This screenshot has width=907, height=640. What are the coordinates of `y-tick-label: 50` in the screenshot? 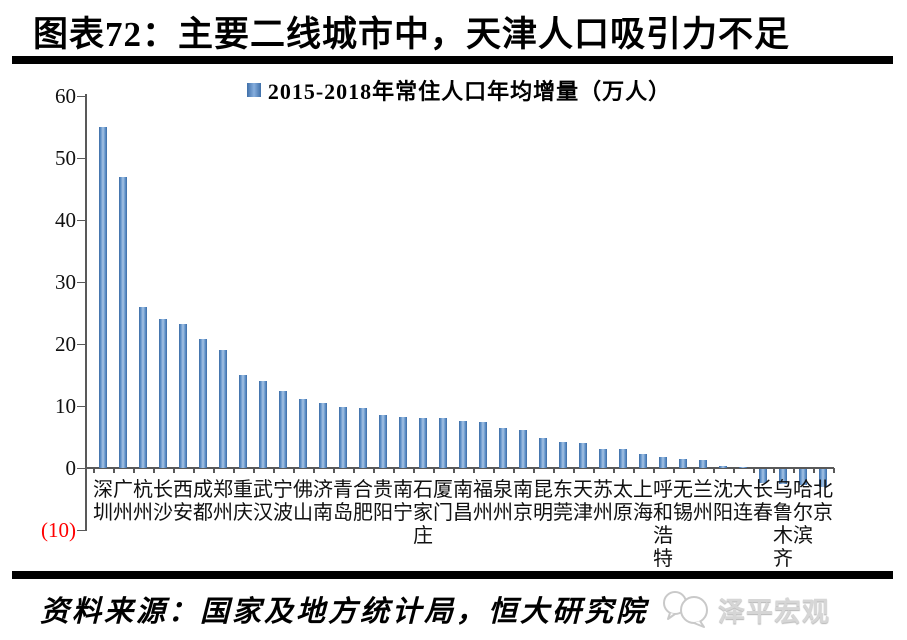 It's located at (65, 158).